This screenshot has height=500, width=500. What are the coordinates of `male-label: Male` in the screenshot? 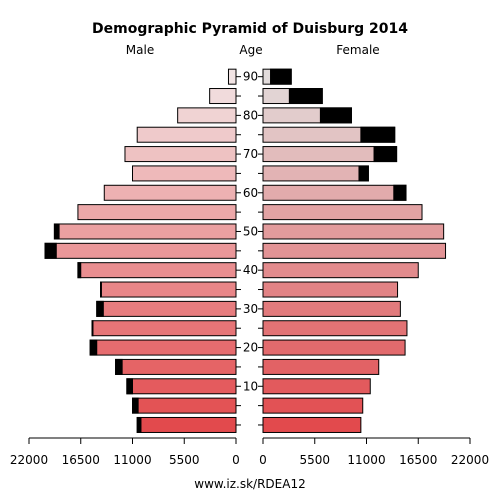 It's located at (140, 50).